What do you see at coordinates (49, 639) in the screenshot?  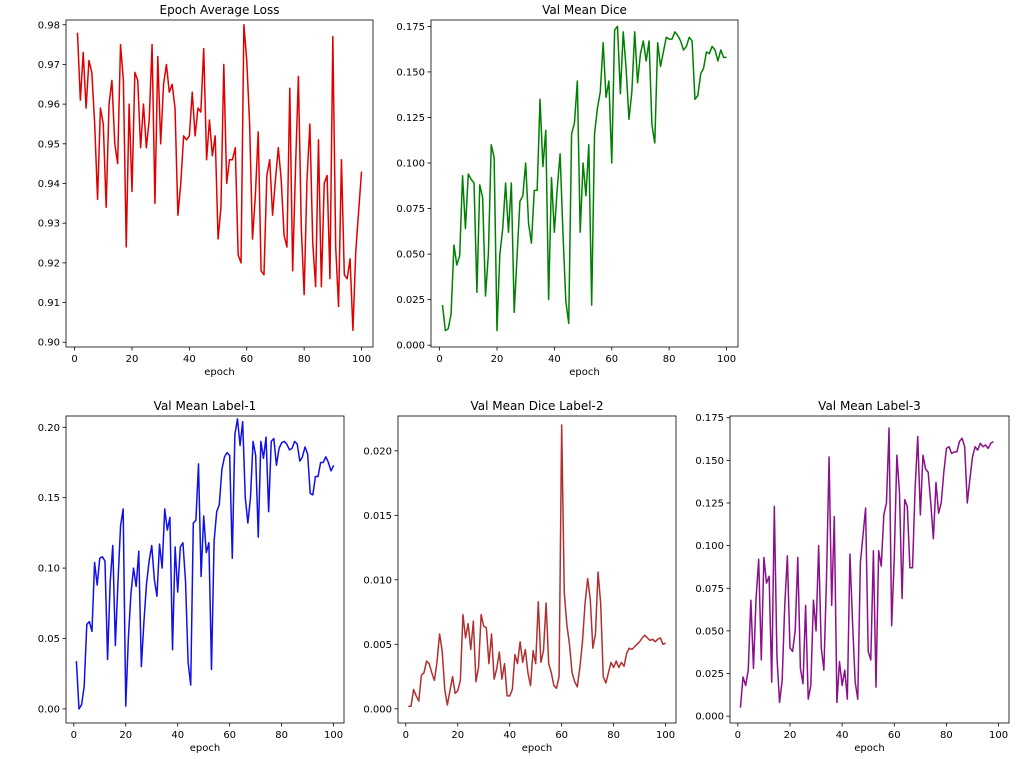 I see `y-tick-label: 0.05` at bounding box center [49, 639].